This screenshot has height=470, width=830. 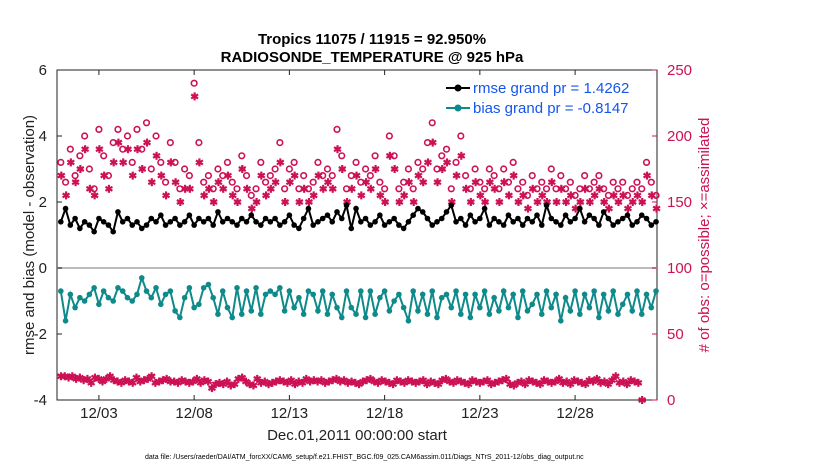 I want to click on low-possible-markers, so click(x=351, y=388).